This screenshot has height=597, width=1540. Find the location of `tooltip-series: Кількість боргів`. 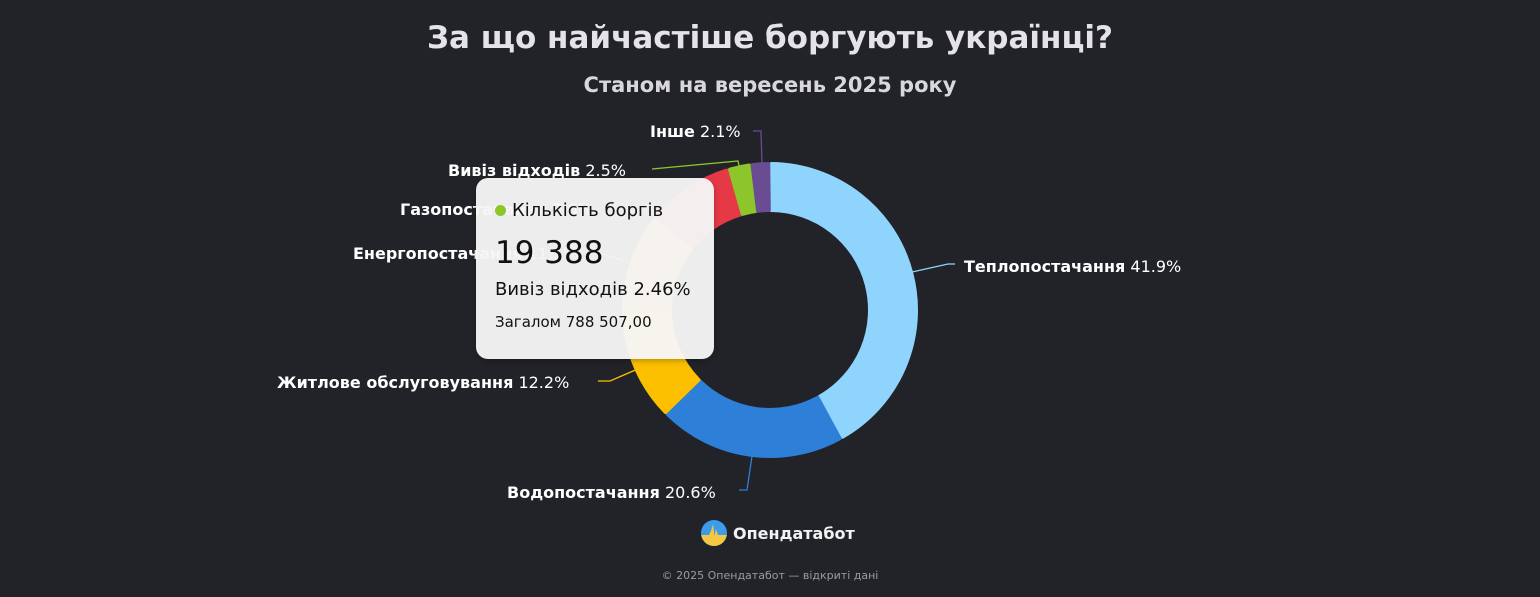

tooltip-series: Кількість боргів is located at coordinates (595, 210).